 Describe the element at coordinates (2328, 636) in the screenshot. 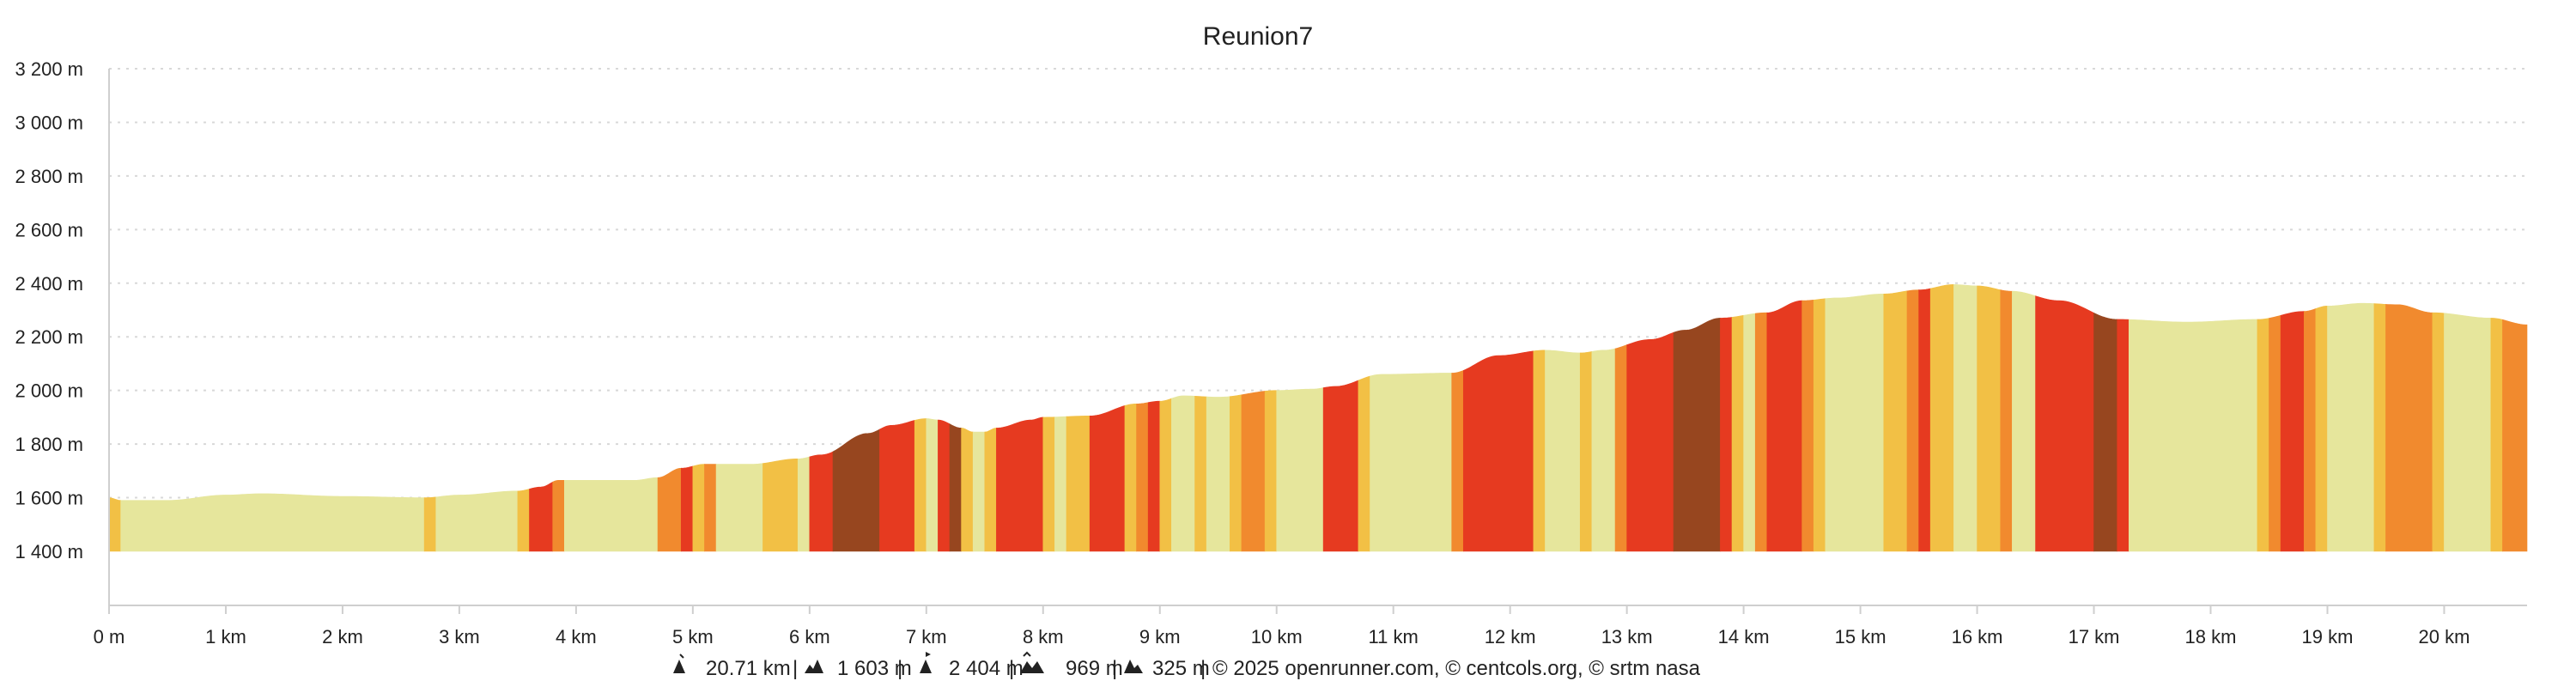

I see `x-tick-label: 19 km` at that location.